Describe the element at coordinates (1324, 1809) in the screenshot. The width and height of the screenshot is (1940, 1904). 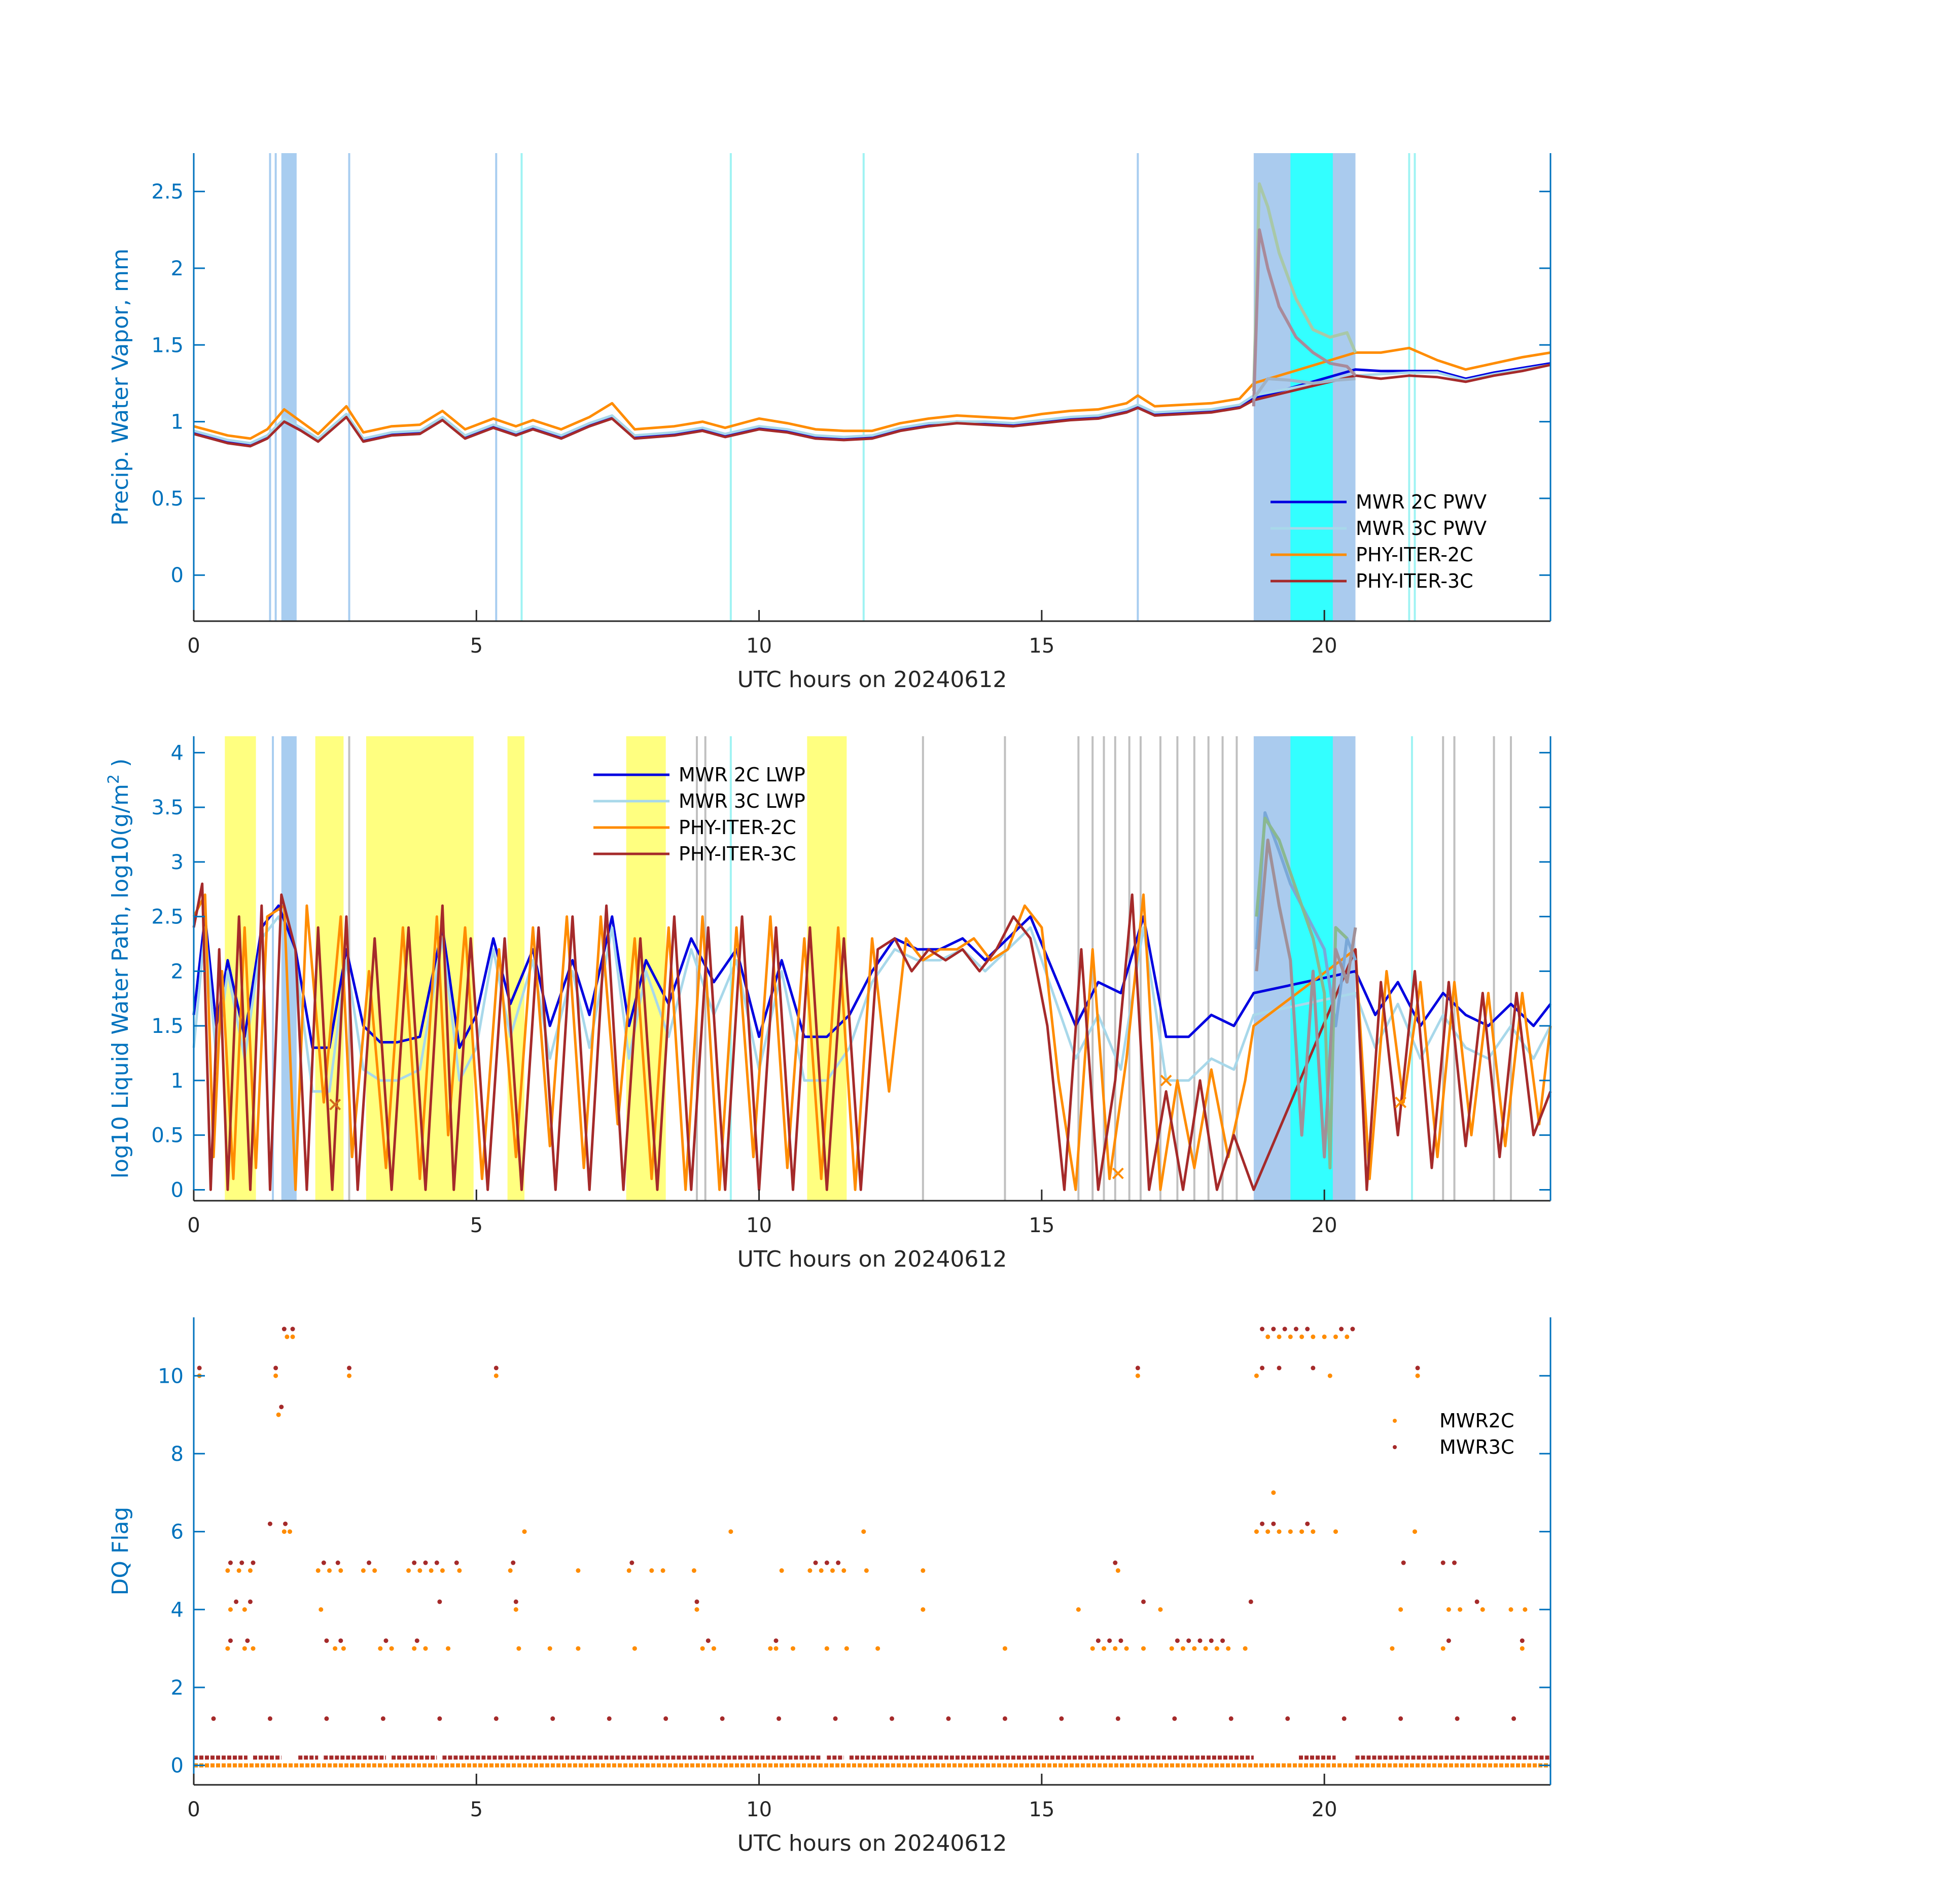
I see `dq-x-tick-label: 20` at that location.